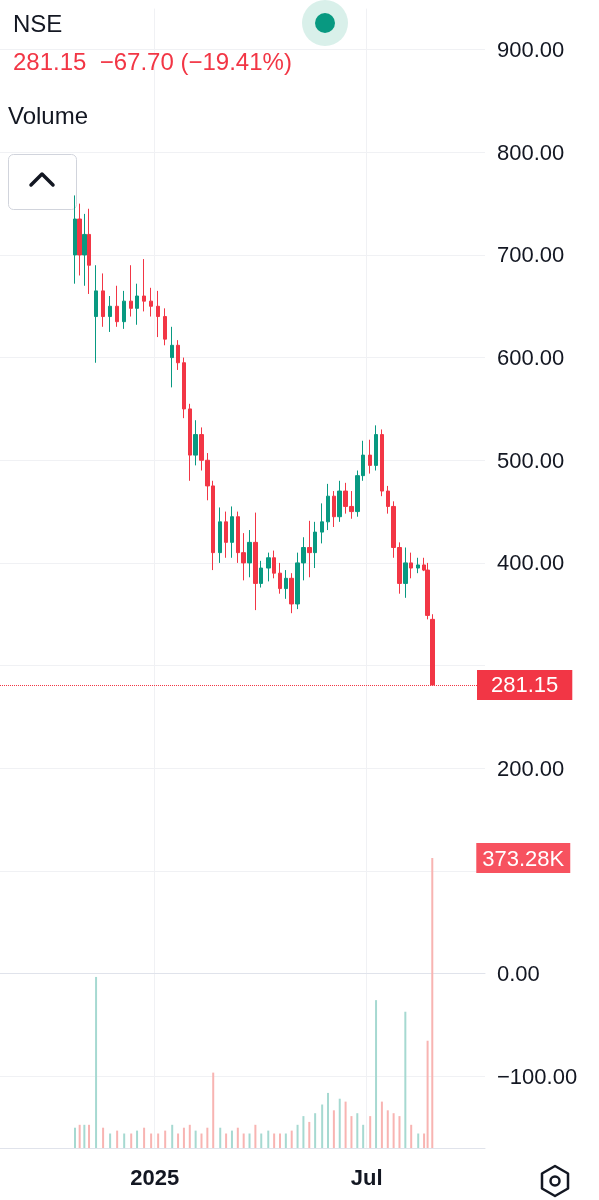 This screenshot has width=599, height=1200. Describe the element at coordinates (537, 1076) in the screenshot. I see `y-tick-label: −100.00` at that location.